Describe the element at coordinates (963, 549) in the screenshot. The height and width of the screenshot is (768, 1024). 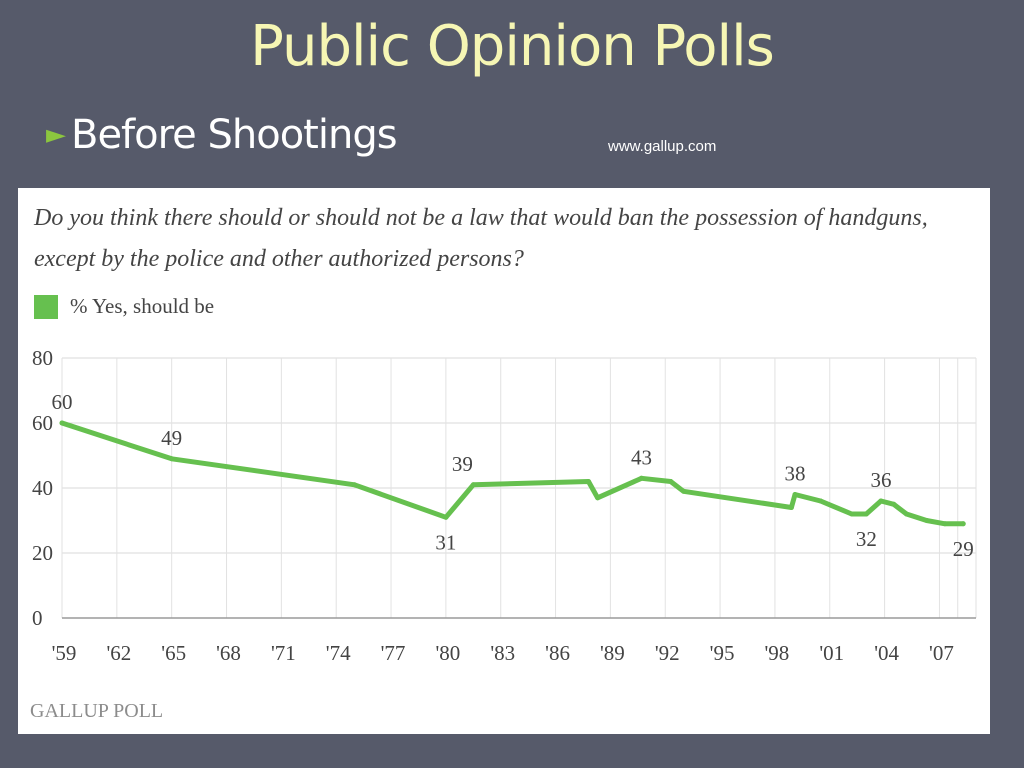
I see `data-label: 29` at that location.